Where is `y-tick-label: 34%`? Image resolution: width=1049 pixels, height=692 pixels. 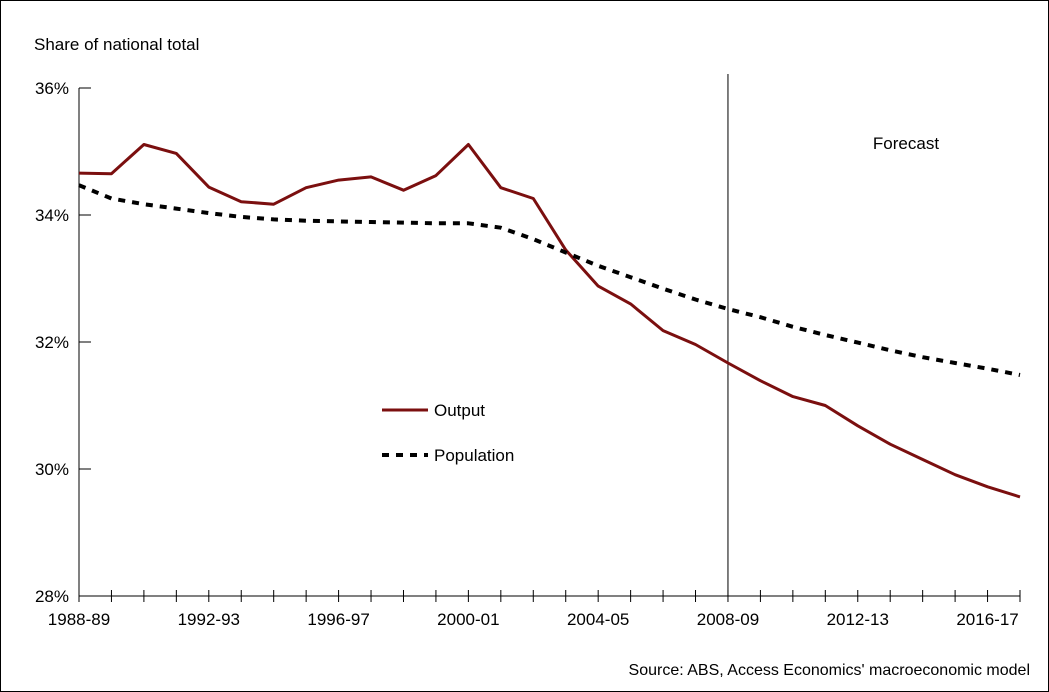
y-tick-label: 34% is located at coordinates (52, 215).